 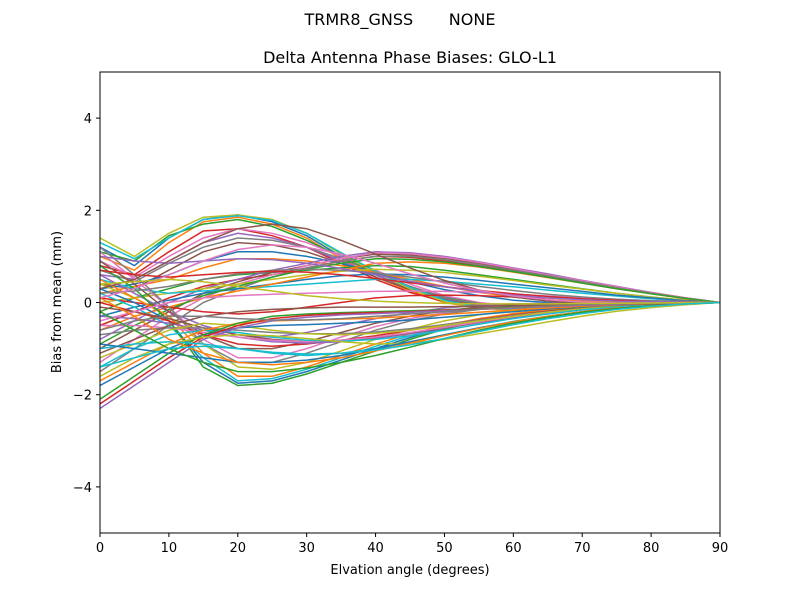 What do you see at coordinates (306, 548) in the screenshot?
I see `x-tick-label: 30` at bounding box center [306, 548].